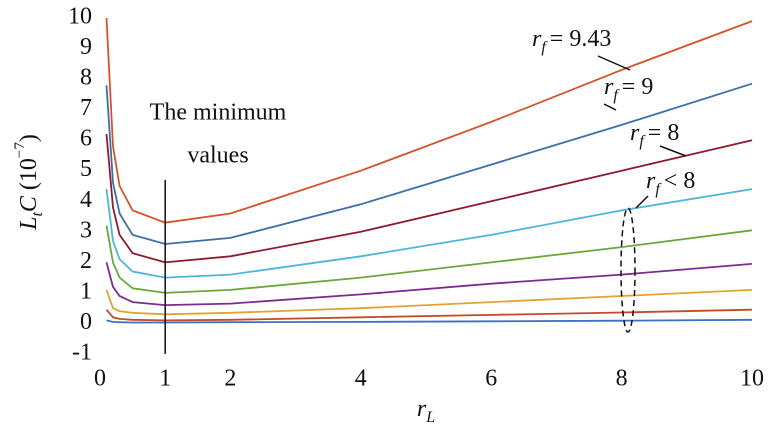 This screenshot has height=438, width=772. What do you see at coordinates (37, 214) in the screenshot?
I see `y-label-sub: t` at bounding box center [37, 214].